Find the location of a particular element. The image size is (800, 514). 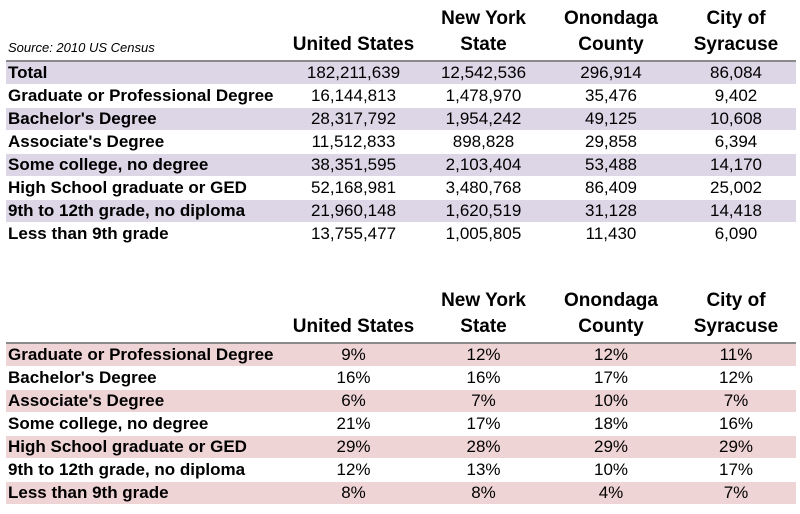

table-cell: 13,755,477 is located at coordinates (353, 233).